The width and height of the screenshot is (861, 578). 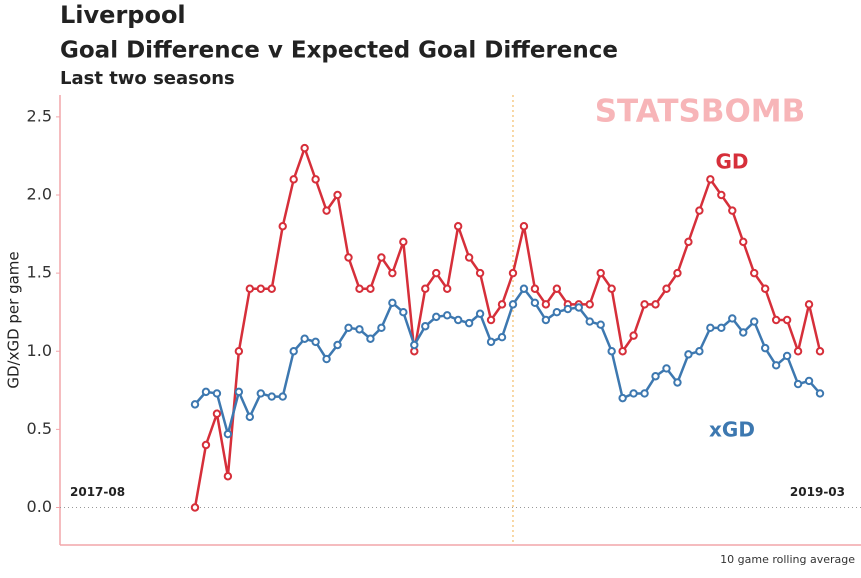 What do you see at coordinates (39, 272) in the screenshot?
I see `y-tick-label: 1.5` at bounding box center [39, 272].